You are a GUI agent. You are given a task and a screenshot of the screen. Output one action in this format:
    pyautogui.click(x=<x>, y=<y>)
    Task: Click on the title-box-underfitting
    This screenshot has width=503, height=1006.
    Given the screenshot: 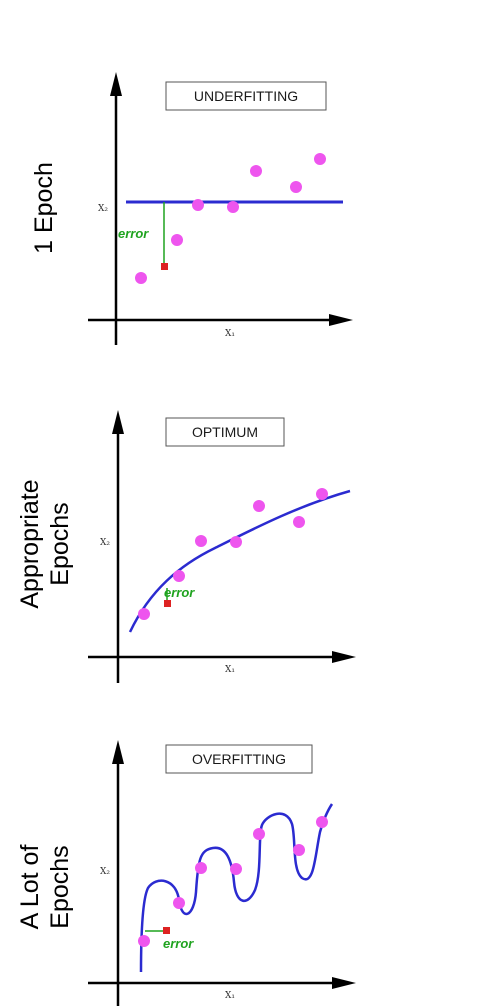 What is the action you would take?
    pyautogui.click(x=246, y=96)
    